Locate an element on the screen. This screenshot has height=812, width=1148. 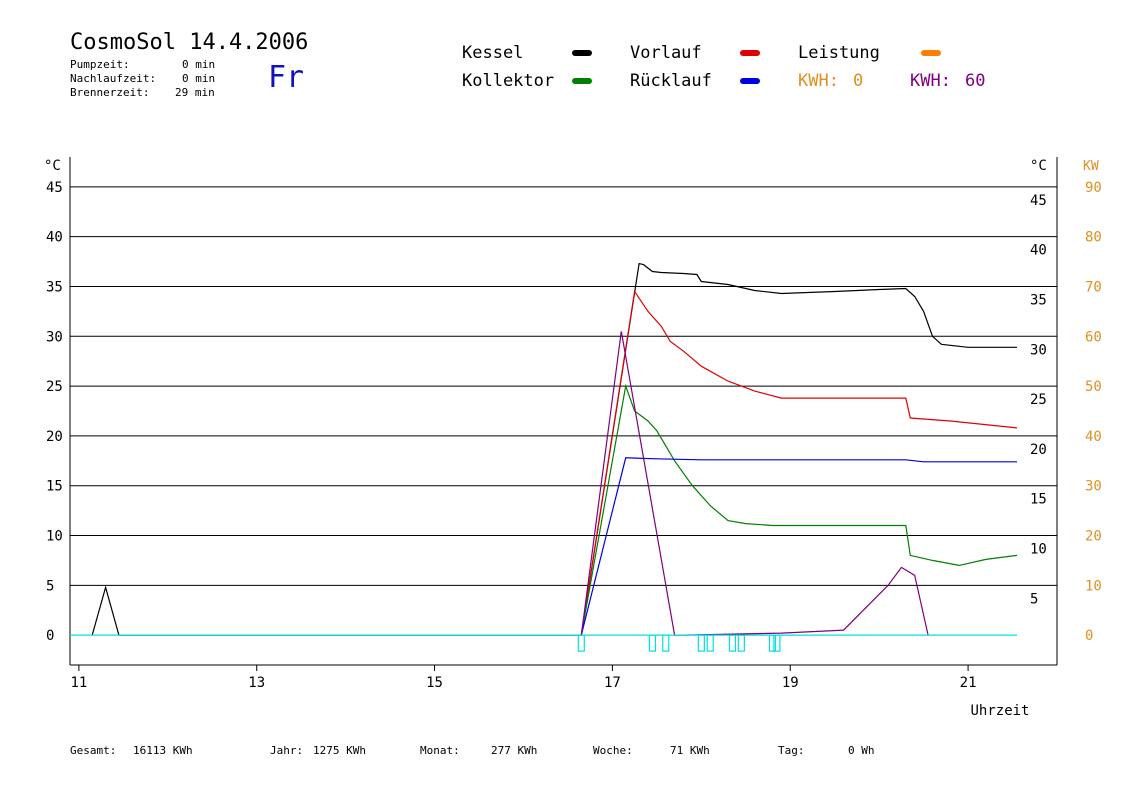
kw-tick-label: 40 is located at coordinates (1093, 437).